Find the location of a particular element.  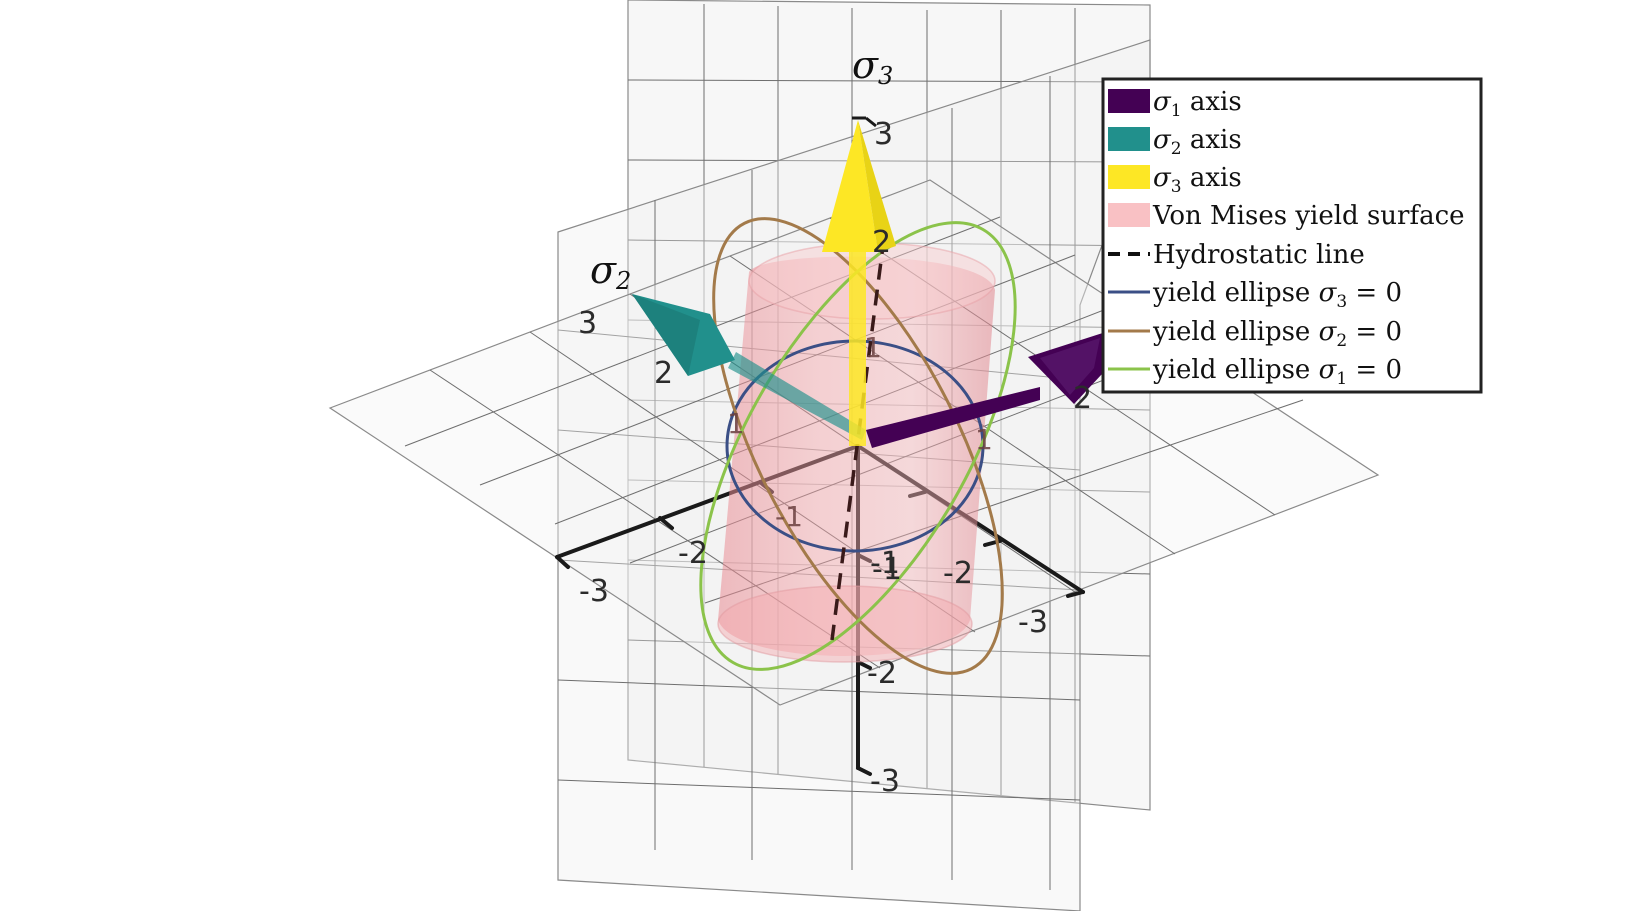

tick-s1-neg2: -2 is located at coordinates (958, 573).